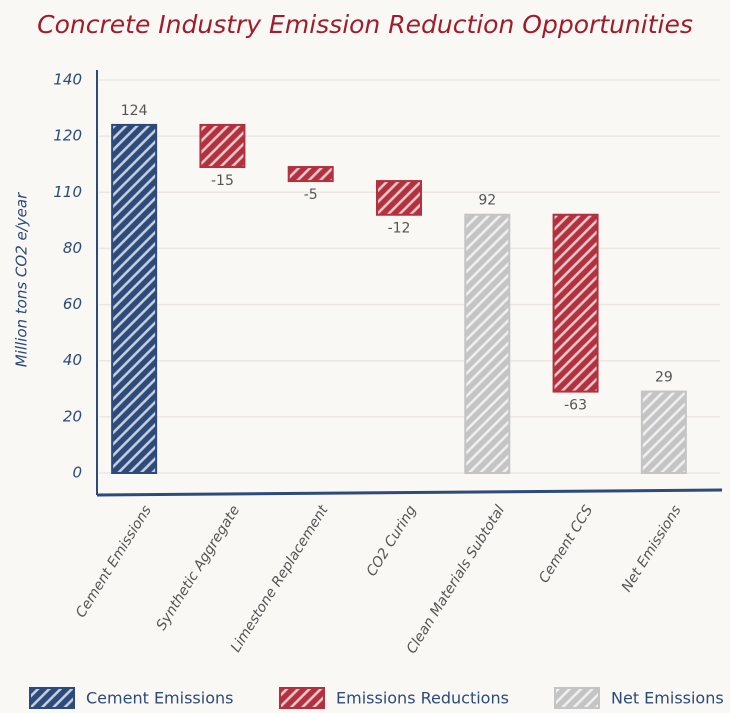 The width and height of the screenshot is (730, 713). I want to click on value-label: 29, so click(664, 378).